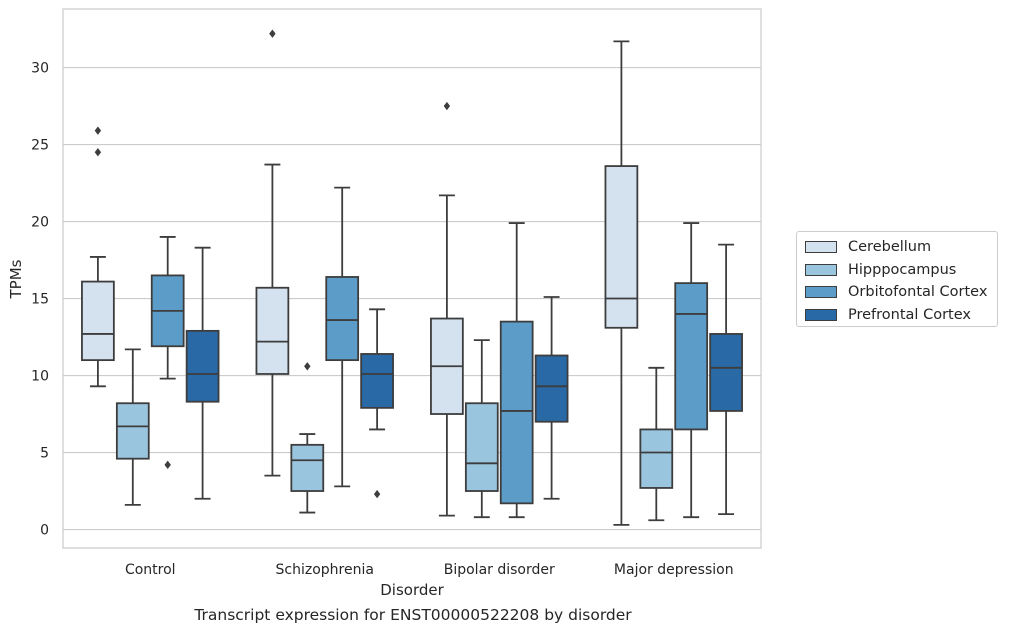 This screenshot has height=634, width=1009. What do you see at coordinates (499, 570) in the screenshot?
I see `x-tick-label-2: Bipolar disorder` at bounding box center [499, 570].